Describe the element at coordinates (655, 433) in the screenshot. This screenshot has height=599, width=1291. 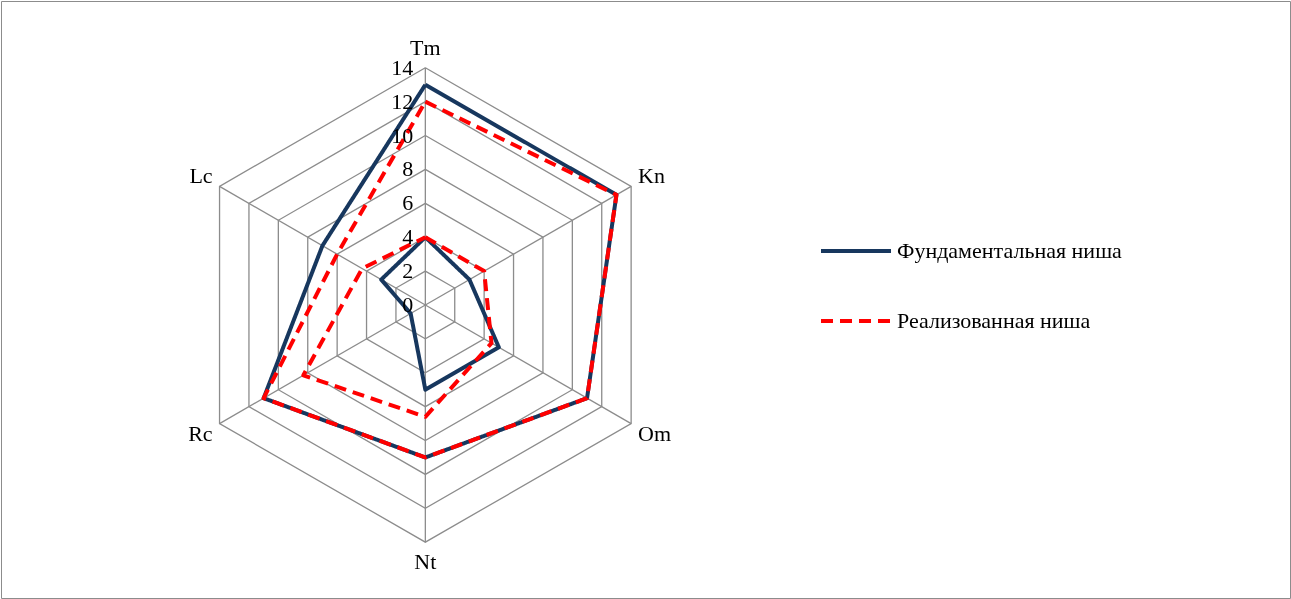
I see `spoke-label: Om` at that location.